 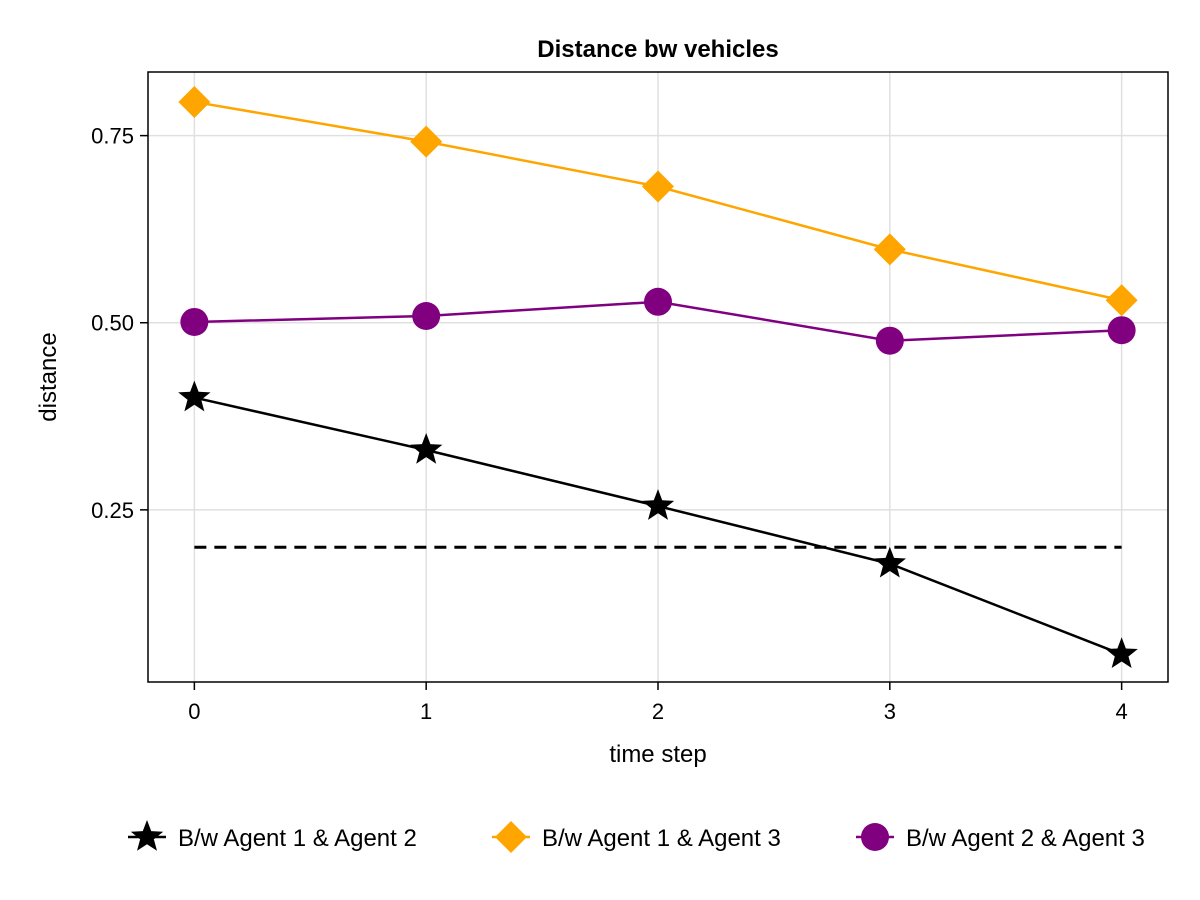 I want to click on x-axis-label: time step, so click(x=657, y=754).